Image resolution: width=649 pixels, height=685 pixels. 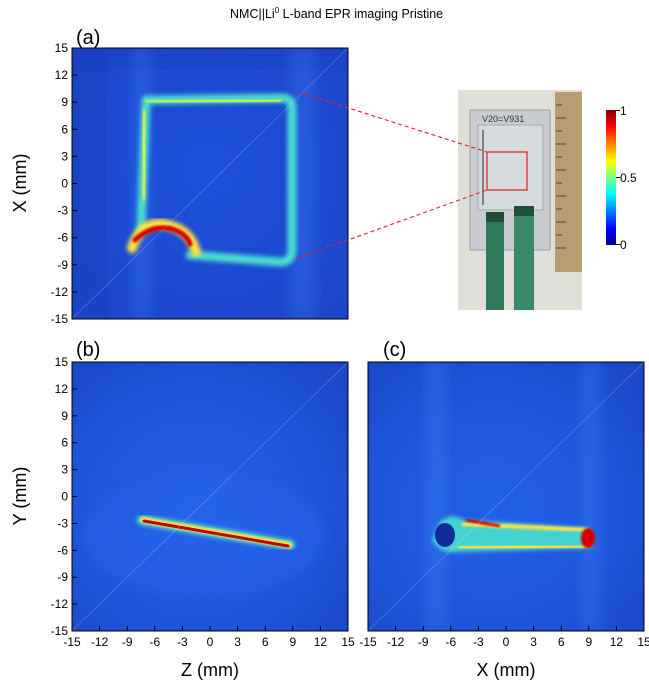 I want to click on panel-b-xtick-label: 15, so click(x=348, y=642).